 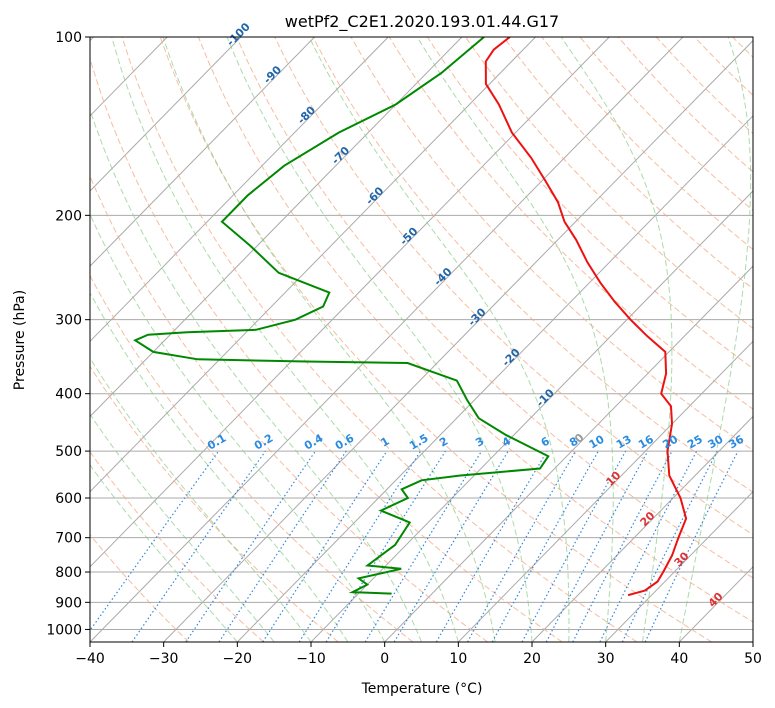 What do you see at coordinates (597, 441) in the screenshot?
I see `mixing-ratio-label: 10` at bounding box center [597, 441].